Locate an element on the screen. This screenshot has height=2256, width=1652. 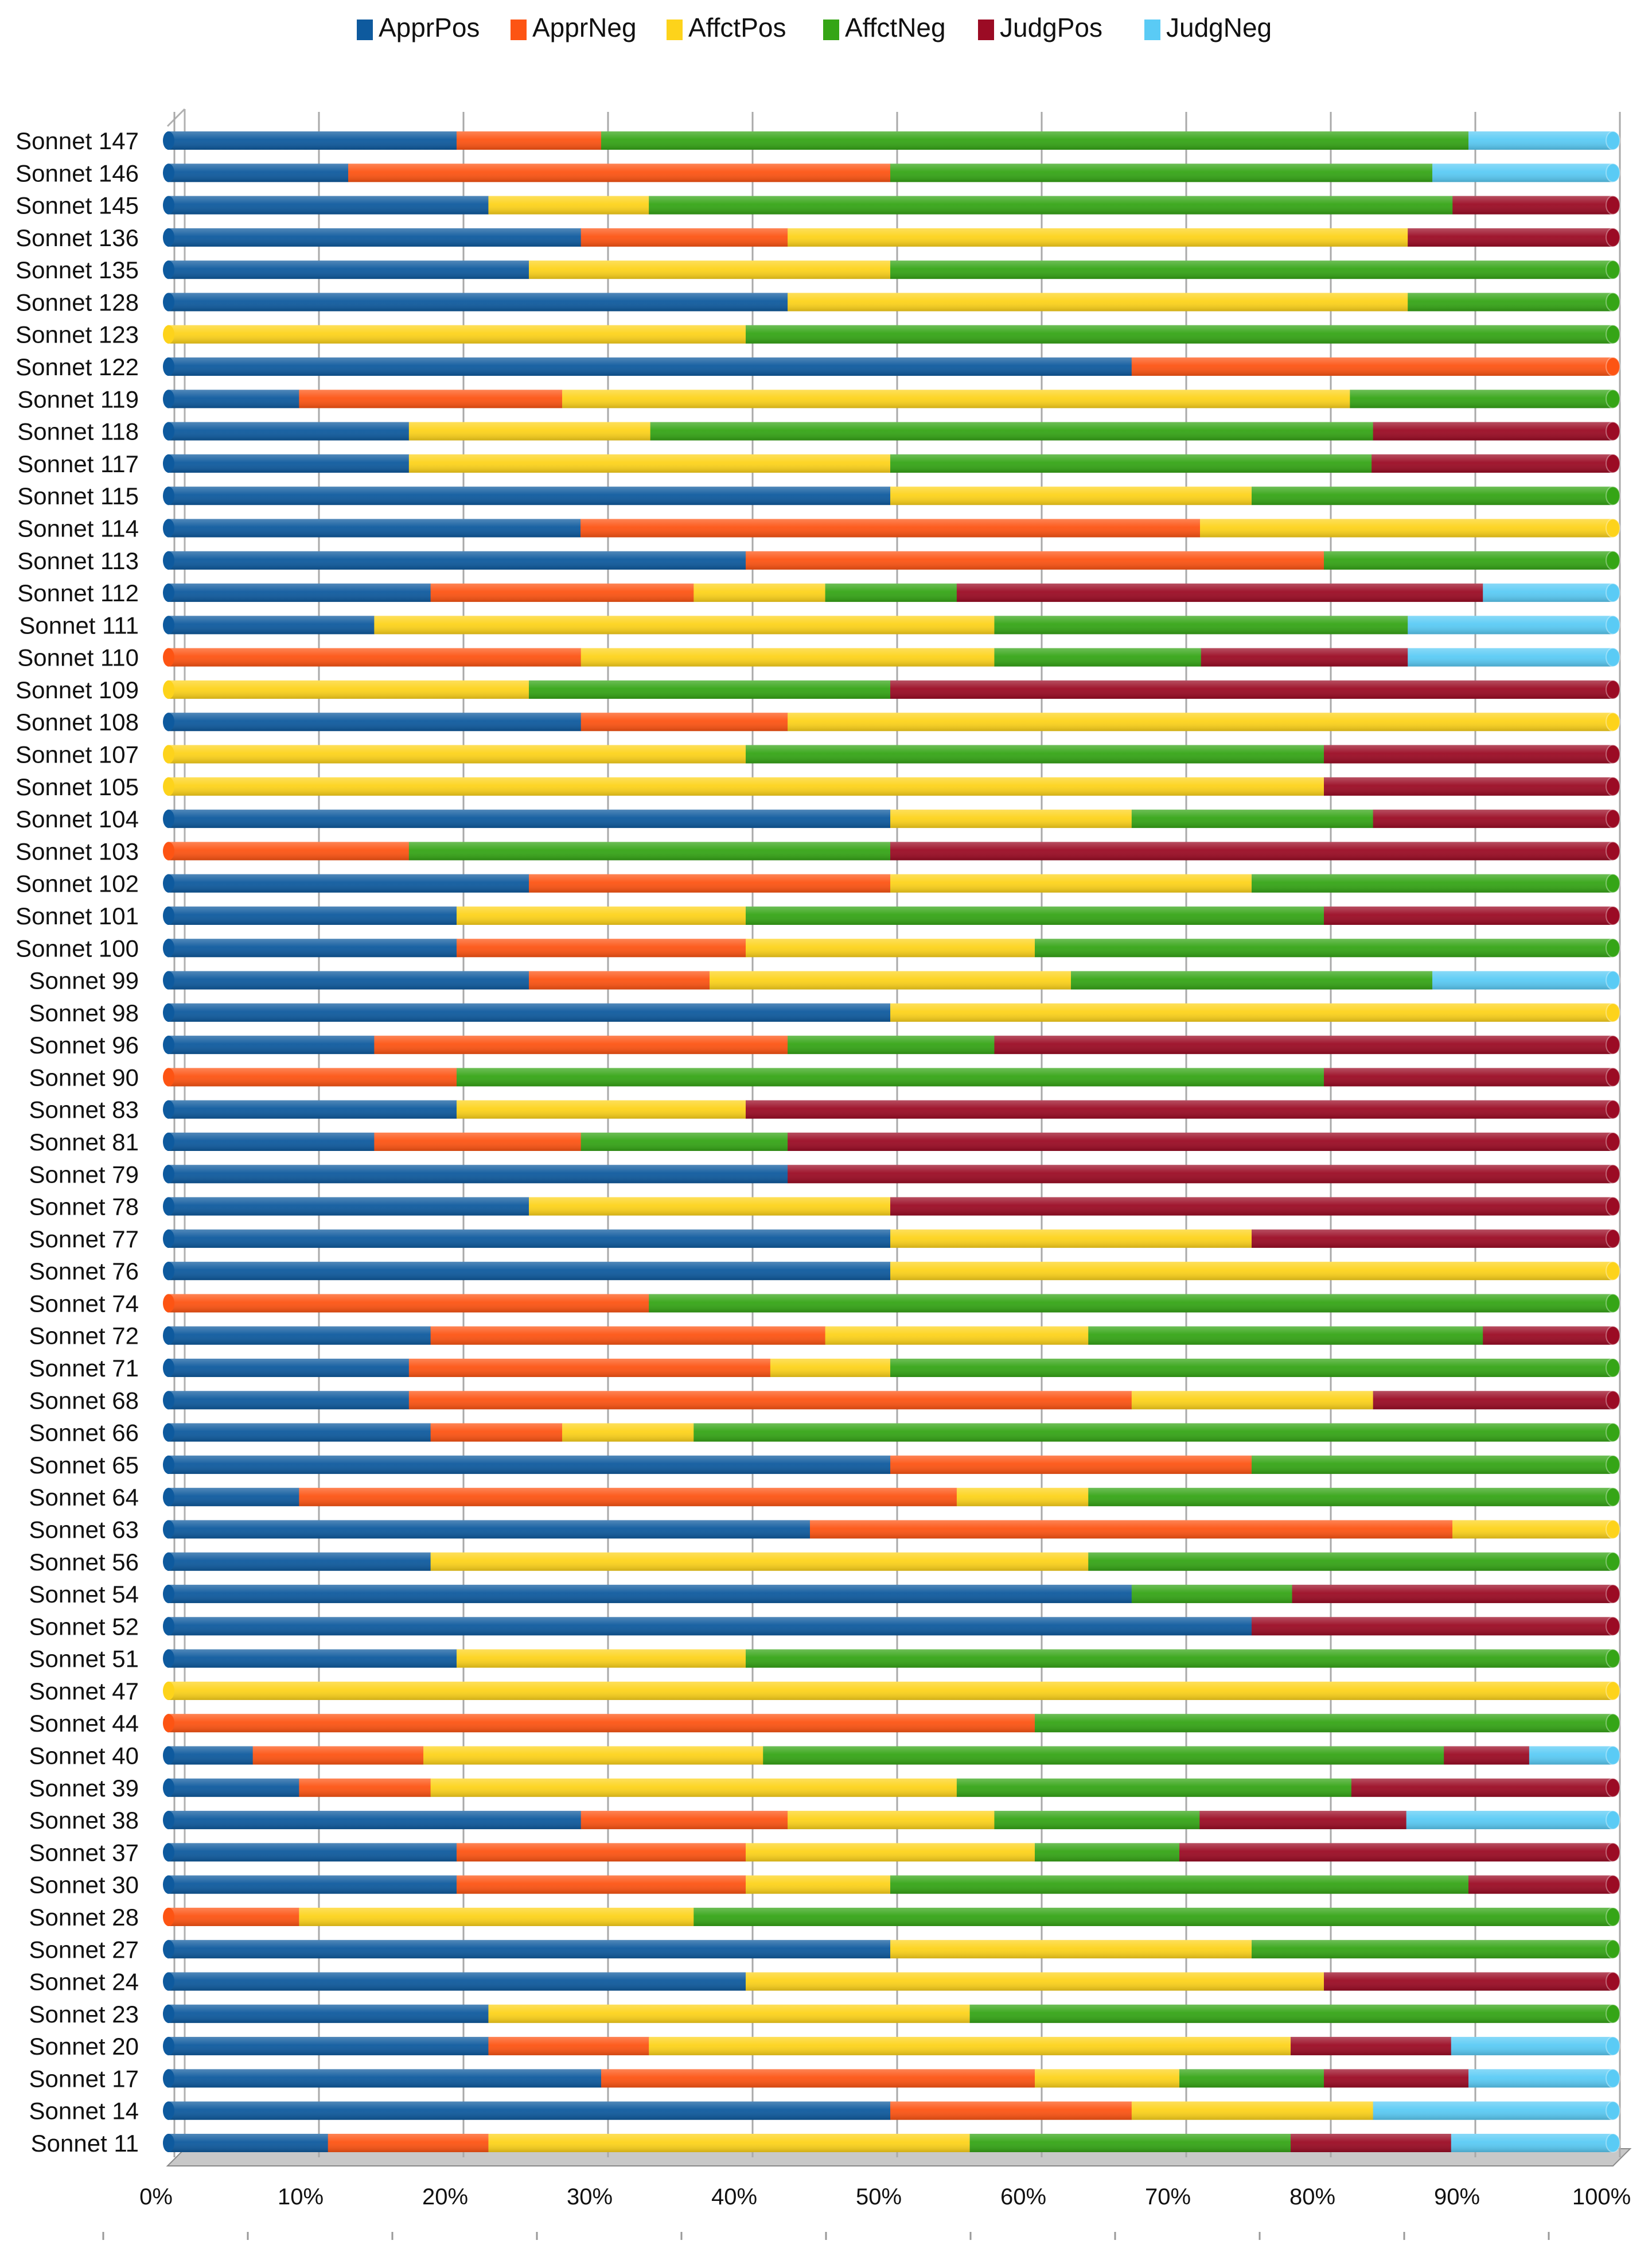
legend-swatch-apprpos is located at coordinates (365, 30).